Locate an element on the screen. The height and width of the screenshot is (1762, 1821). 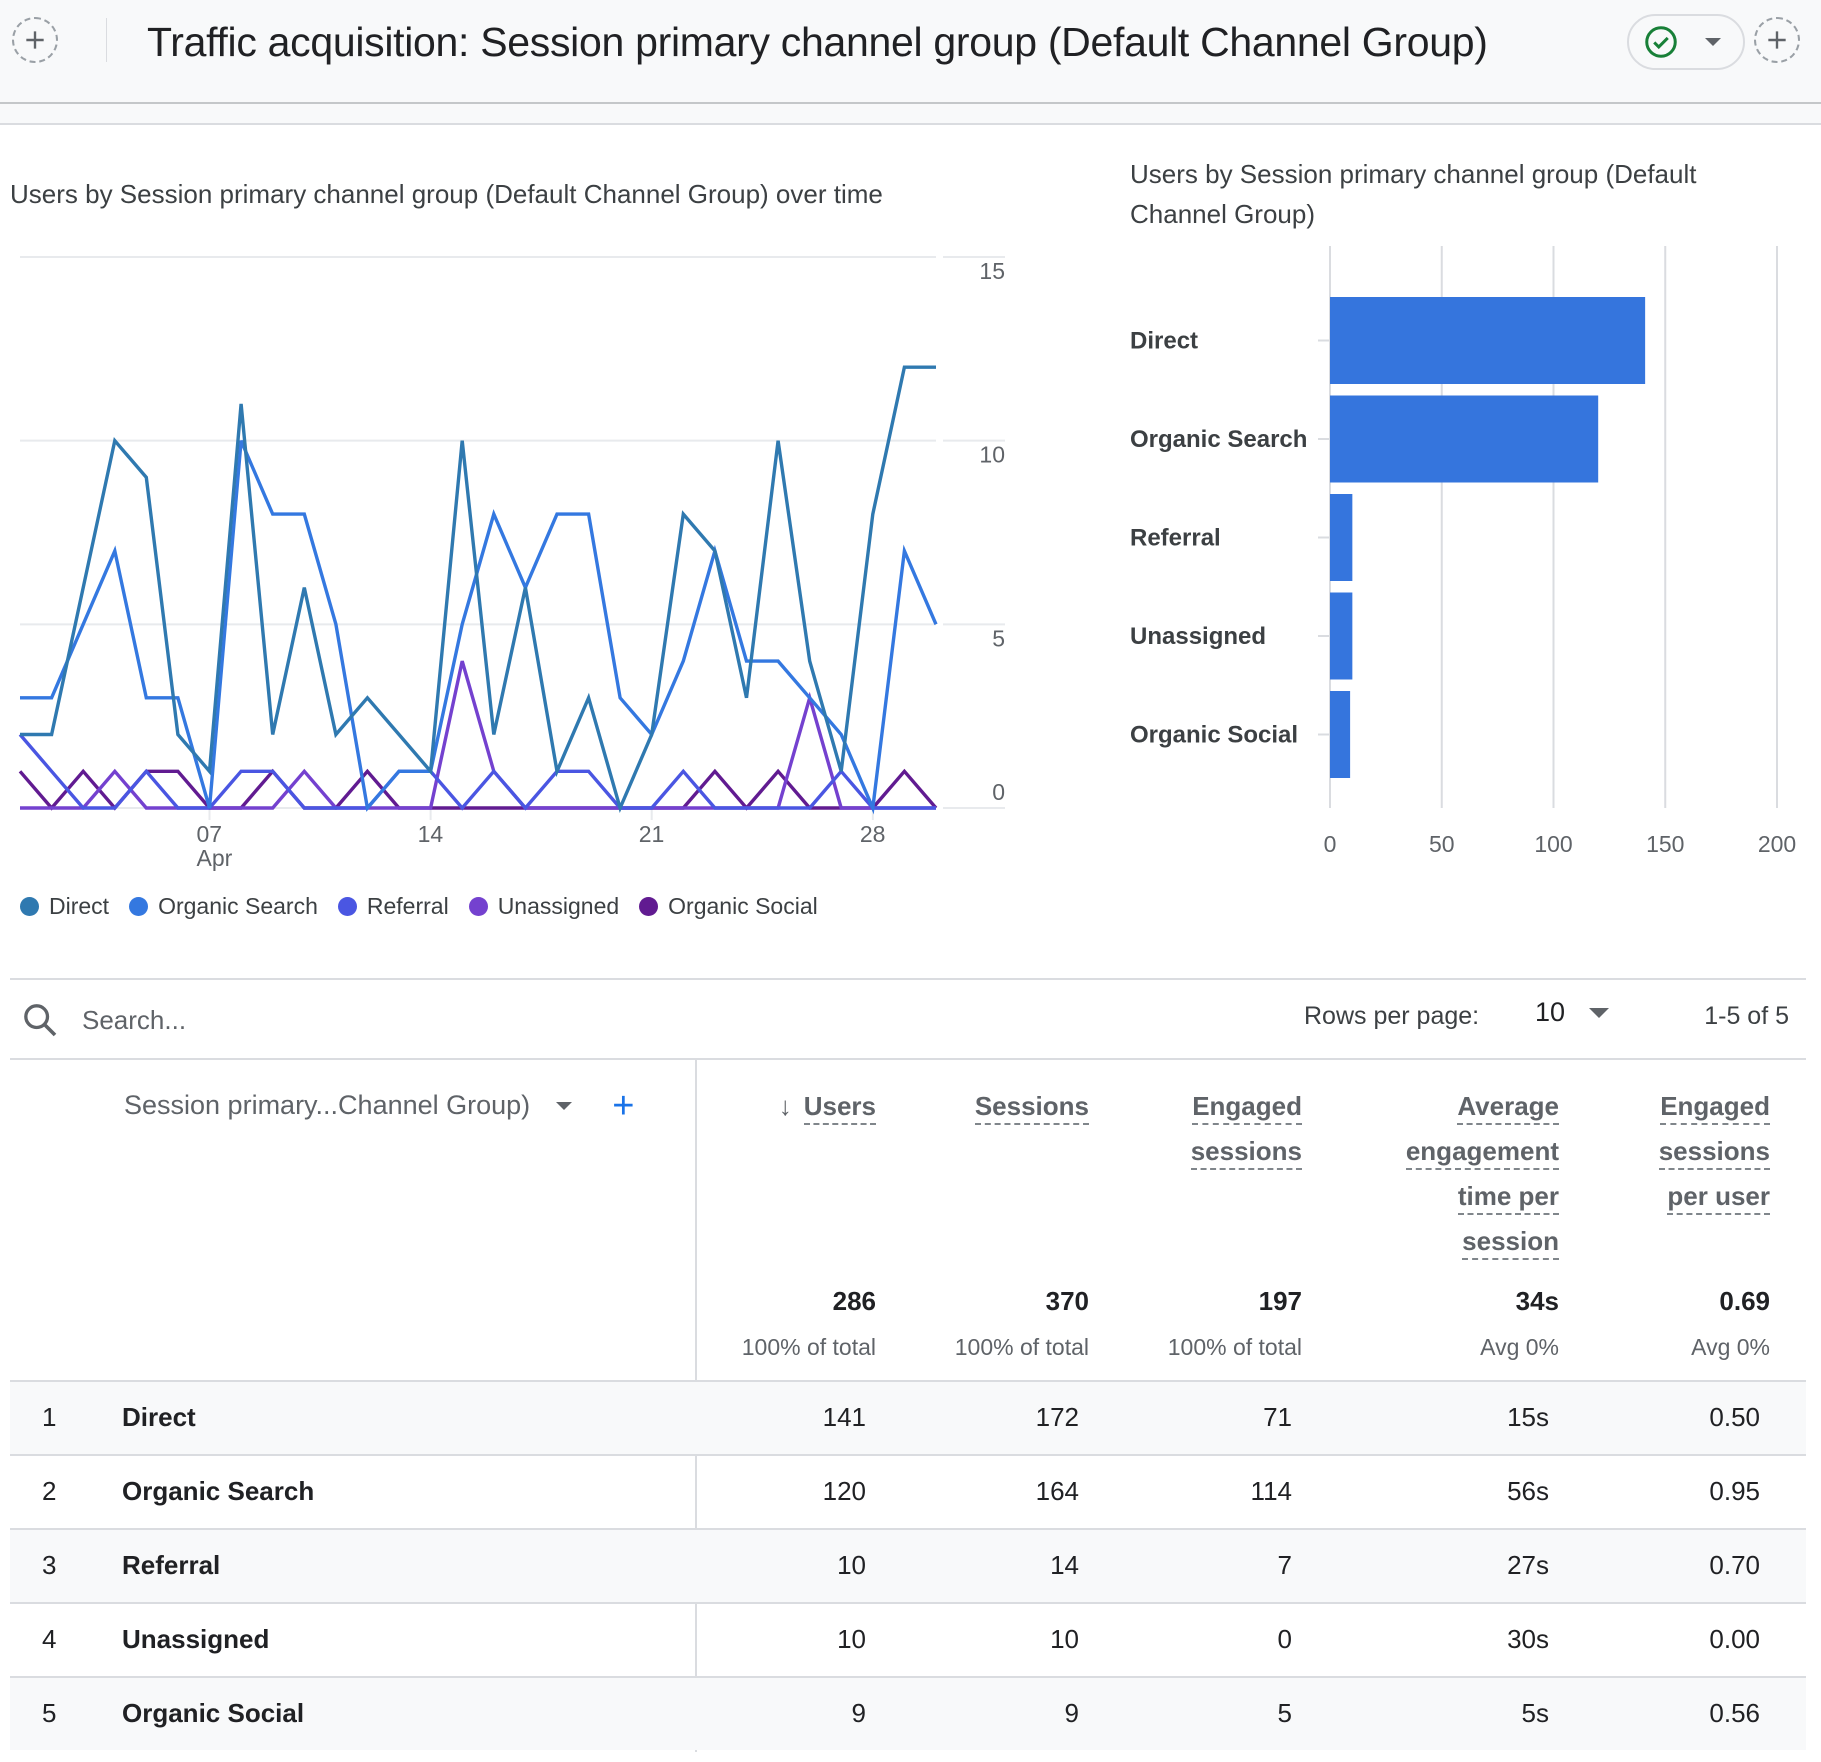
y-tick-label: 5 is located at coordinates (998, 638).